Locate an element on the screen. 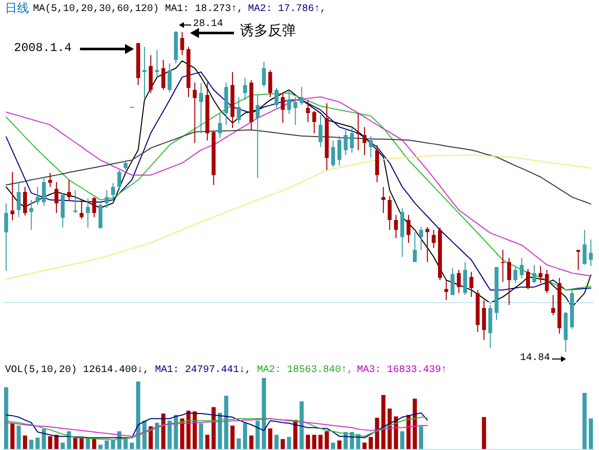  text: MA2: 18563.840↑, is located at coordinates (305, 370).